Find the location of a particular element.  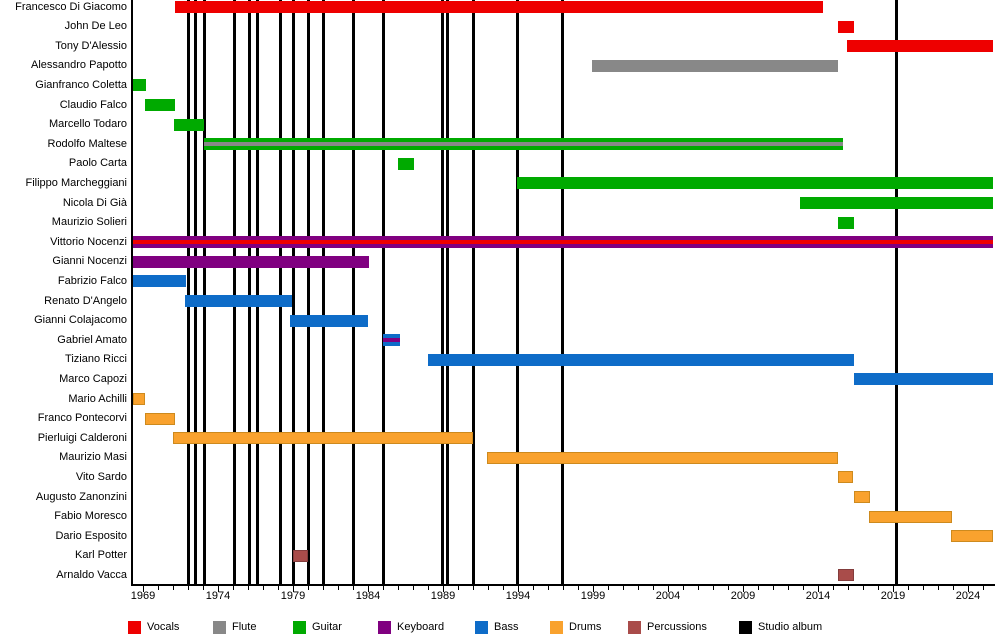

member-label: Fabrizio Falco is located at coordinates (92, 280).